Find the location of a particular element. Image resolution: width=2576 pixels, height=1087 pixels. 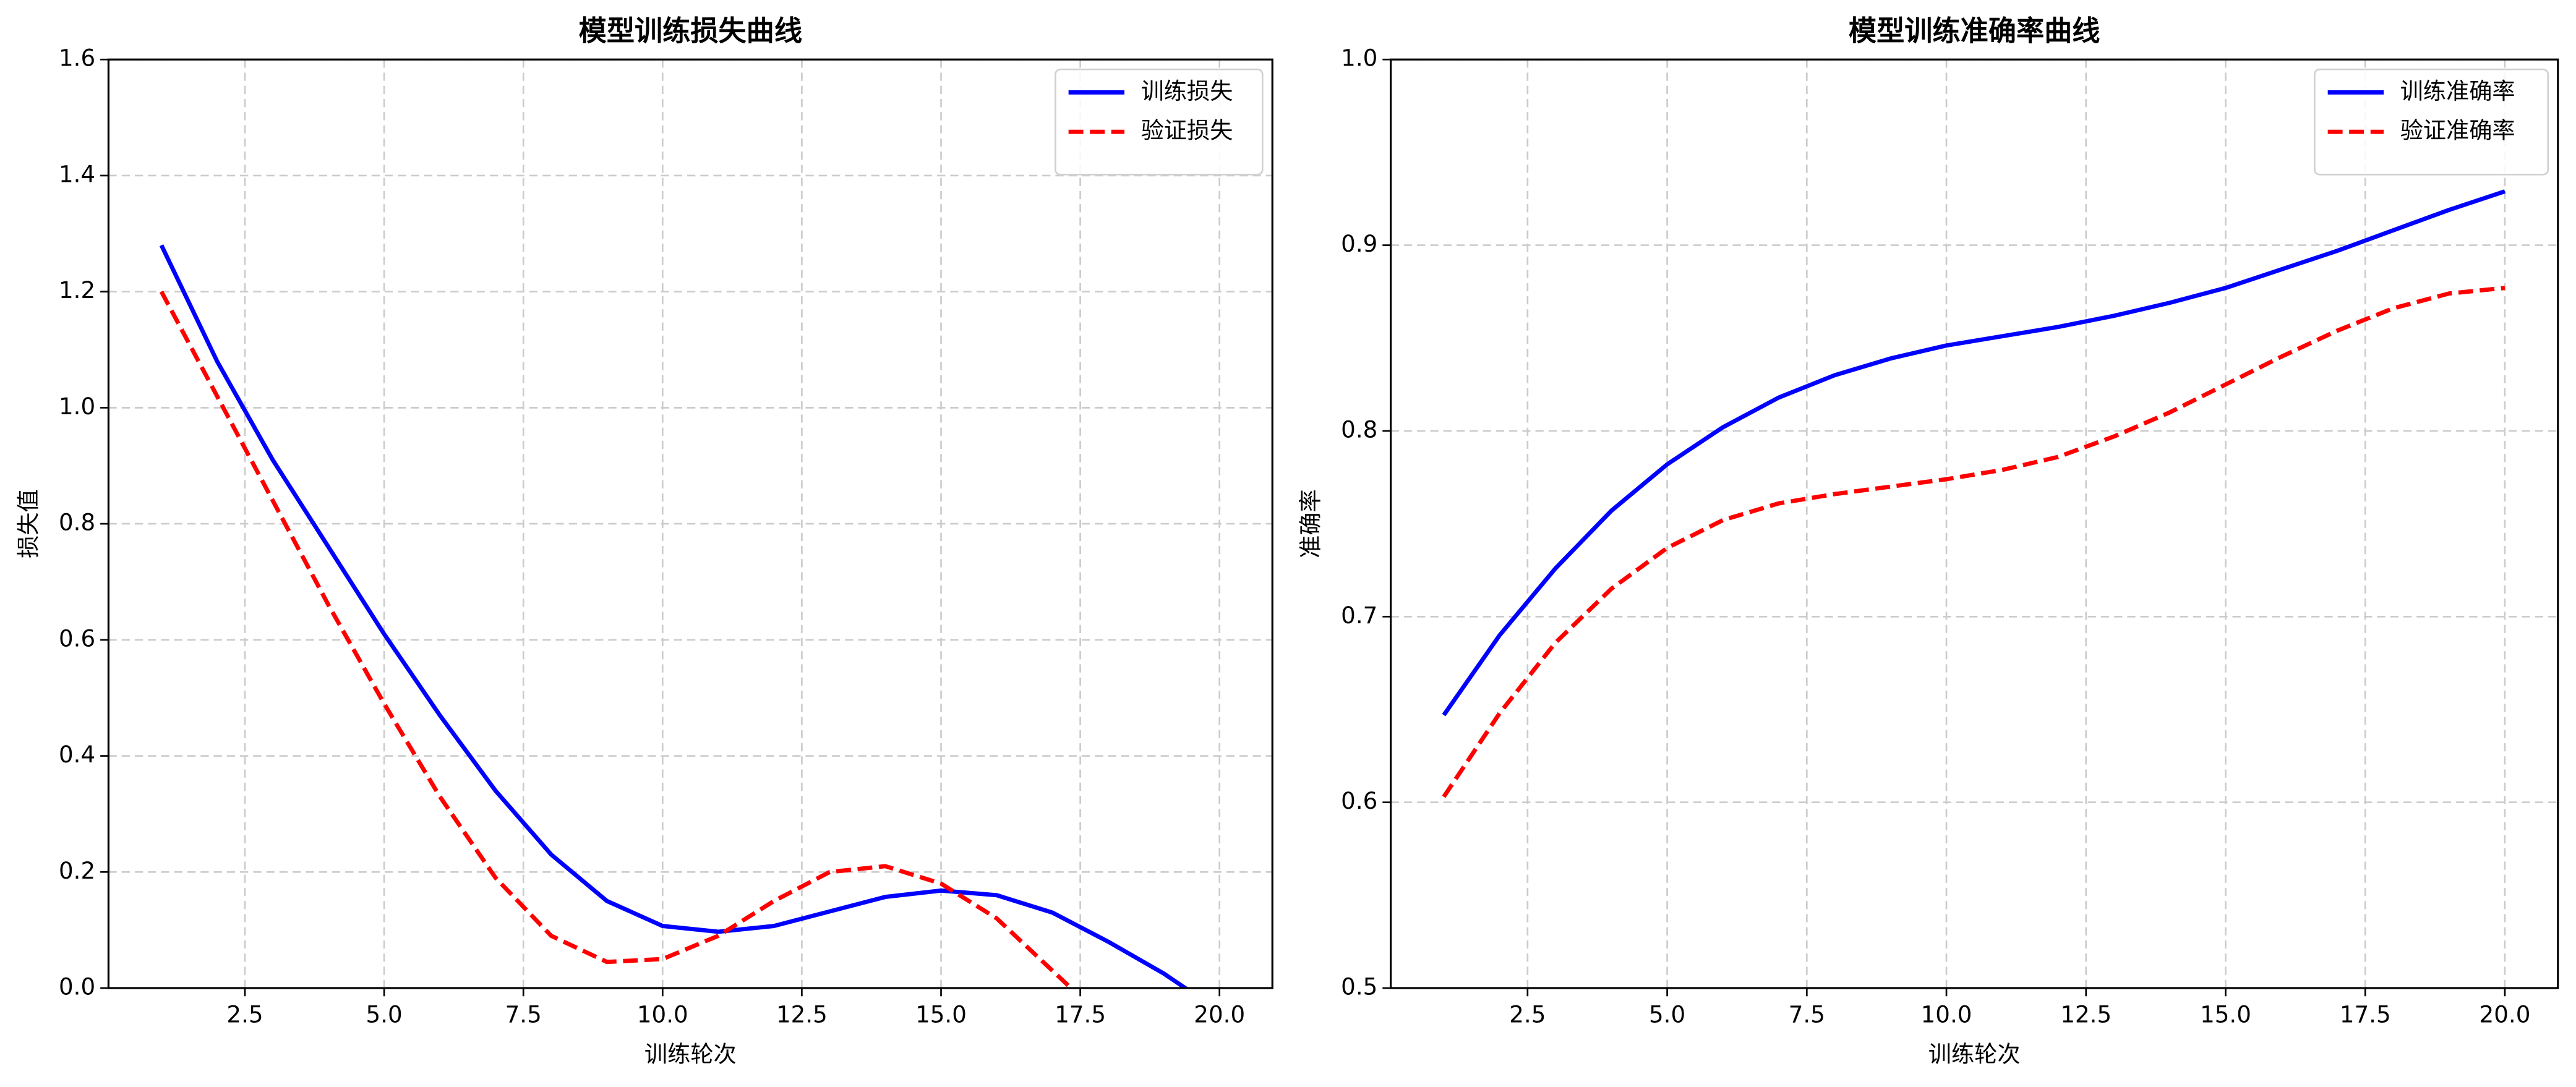

legend-label: 验证准确率 is located at coordinates (2457, 130).